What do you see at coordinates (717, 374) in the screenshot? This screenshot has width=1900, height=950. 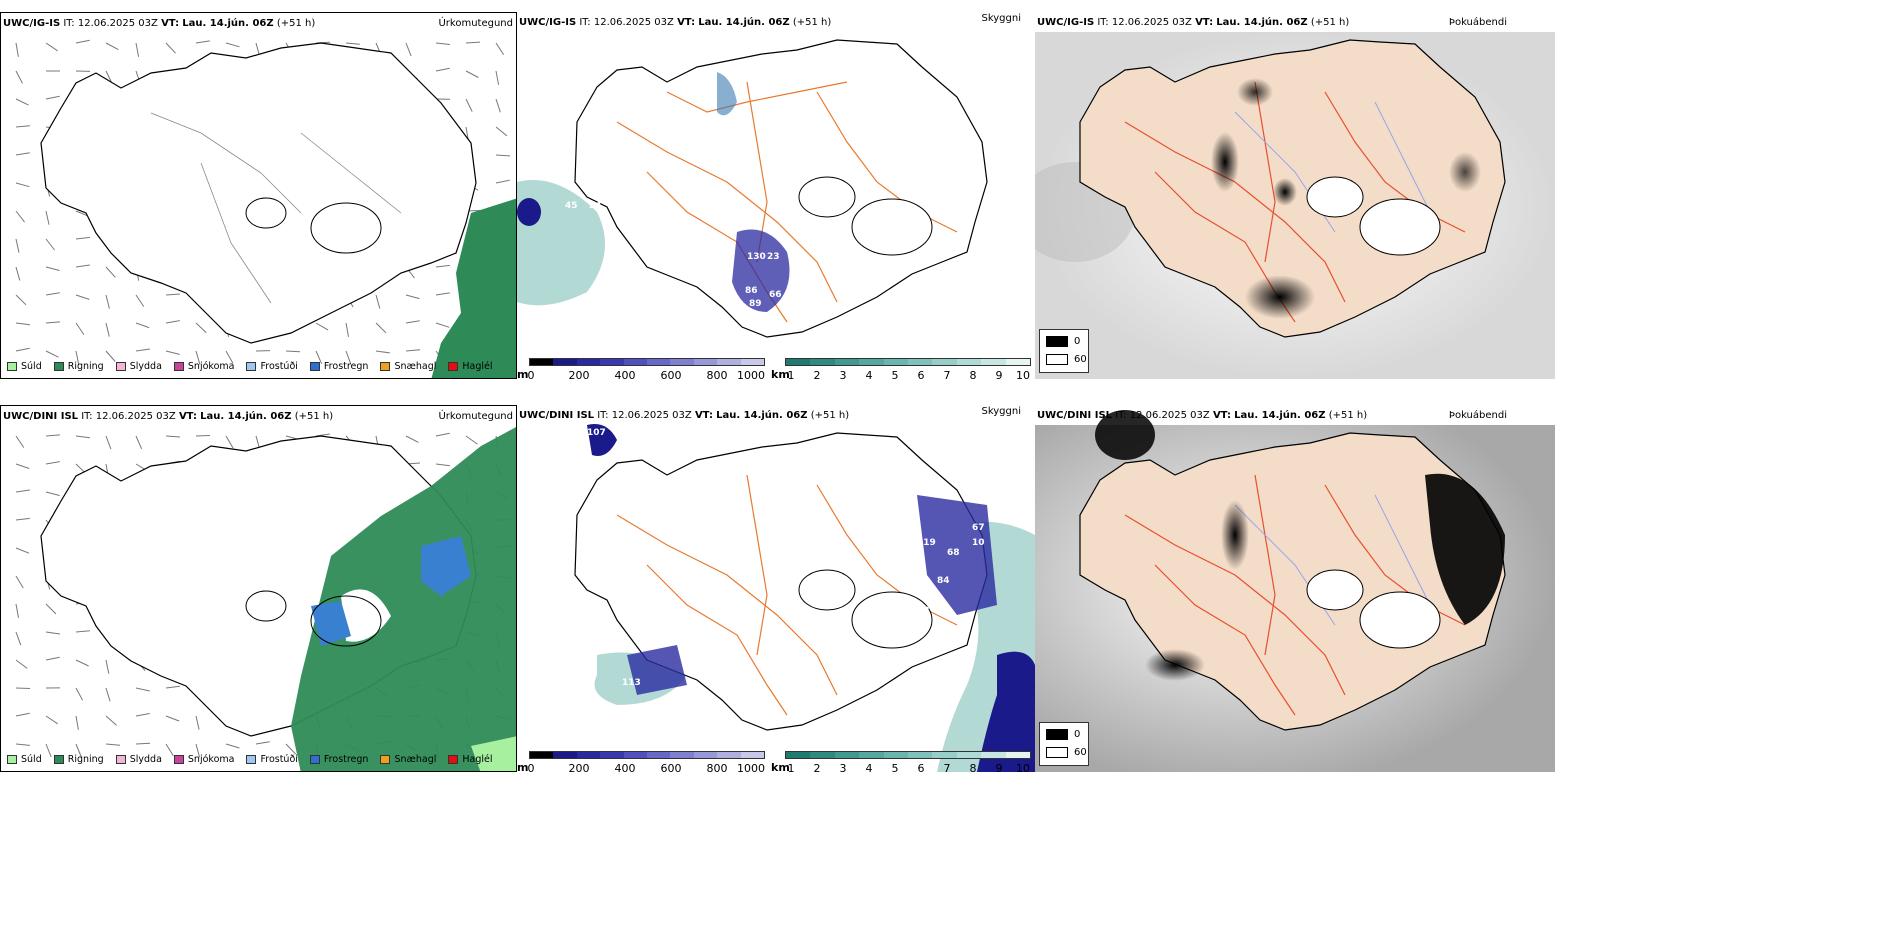 I see `colorbar-tick: 800` at bounding box center [717, 374].